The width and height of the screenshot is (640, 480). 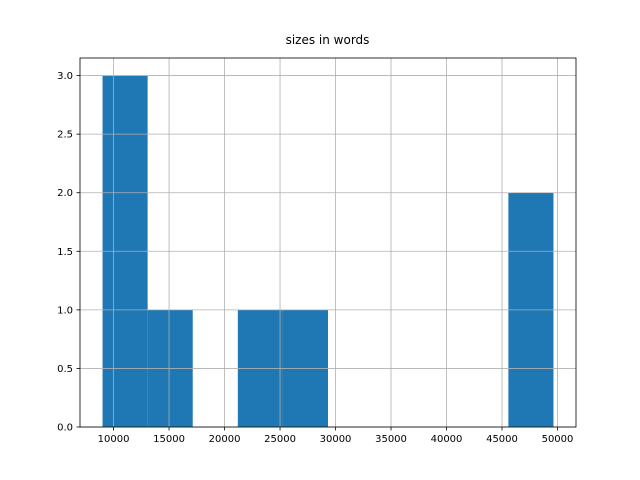 I want to click on x-tick-label: 45000, so click(x=502, y=439).